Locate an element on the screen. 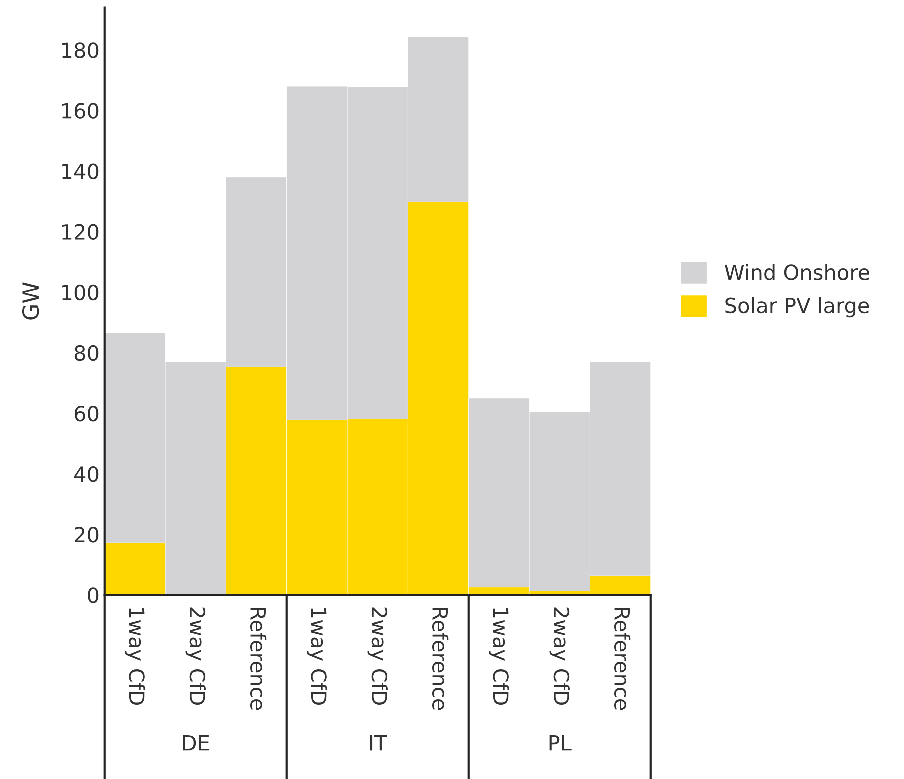 The height and width of the screenshot is (779, 904). y-tick-label: 60 is located at coordinates (86, 414).